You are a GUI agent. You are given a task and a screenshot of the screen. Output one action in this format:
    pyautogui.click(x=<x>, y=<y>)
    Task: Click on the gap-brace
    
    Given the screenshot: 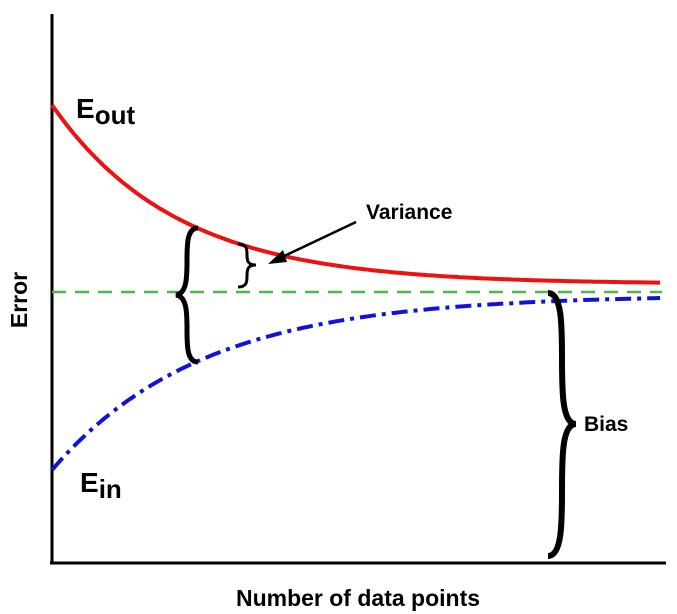 What is the action you would take?
    pyautogui.click(x=187, y=295)
    